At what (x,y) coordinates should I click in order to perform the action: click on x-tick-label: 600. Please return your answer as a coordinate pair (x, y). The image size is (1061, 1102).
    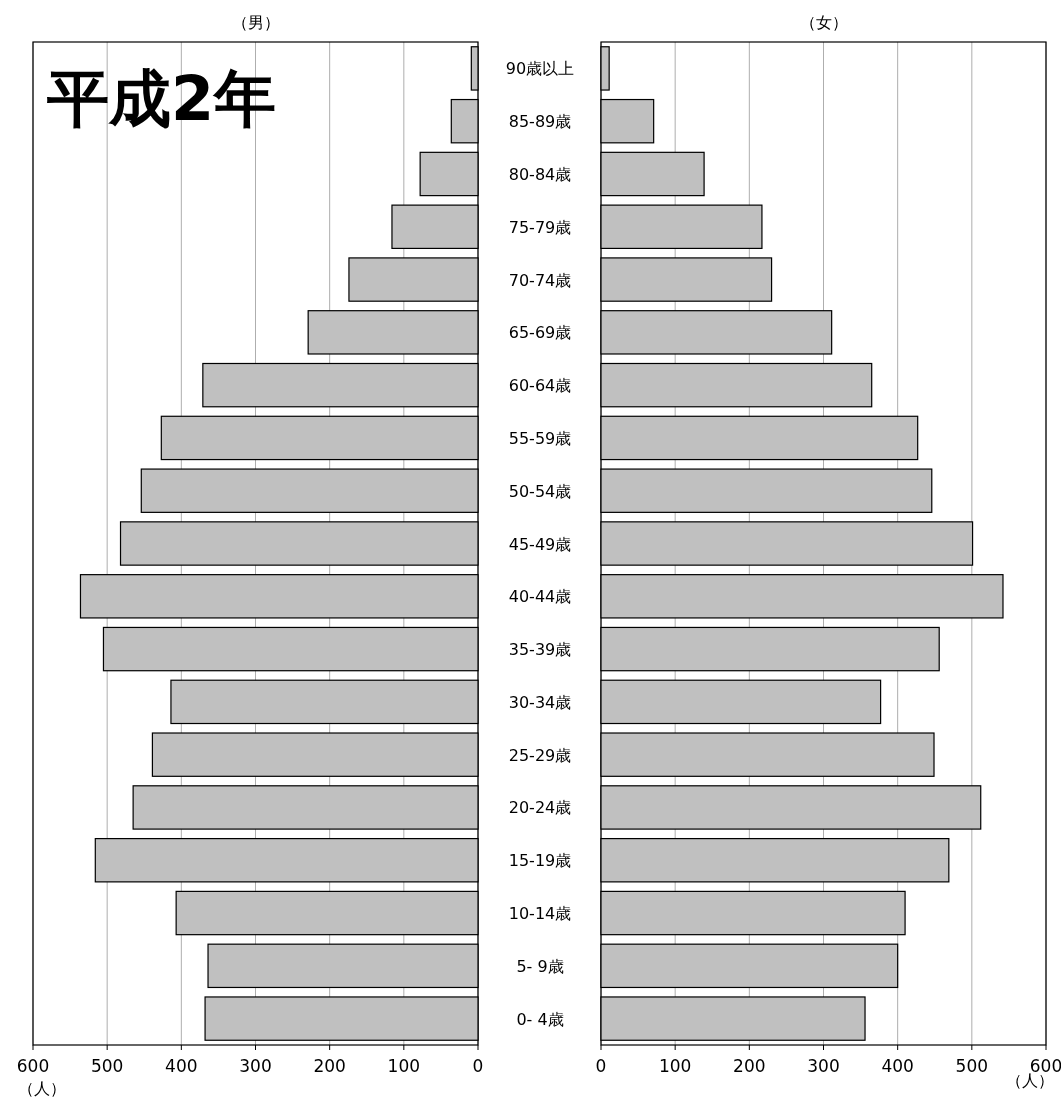
    Looking at the image, I should click on (33, 1066).